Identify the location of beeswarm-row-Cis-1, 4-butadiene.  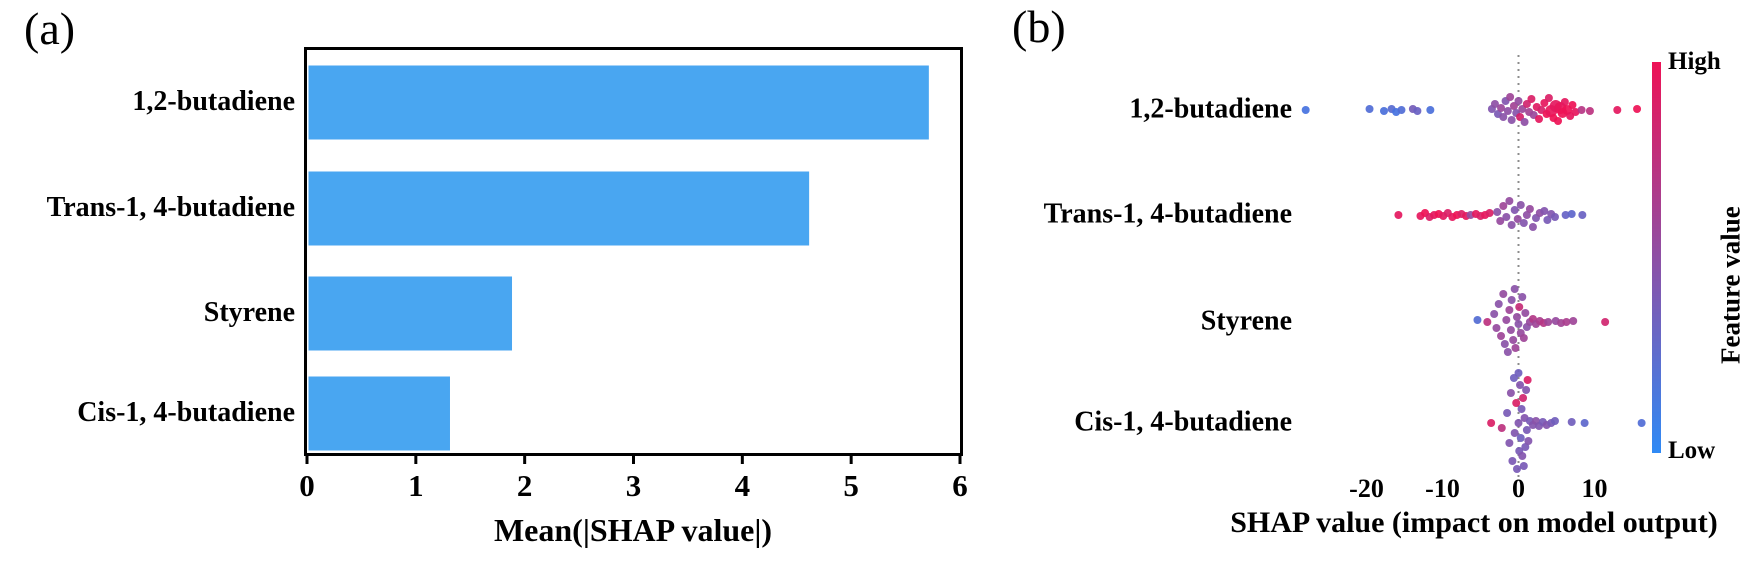
(1566, 421).